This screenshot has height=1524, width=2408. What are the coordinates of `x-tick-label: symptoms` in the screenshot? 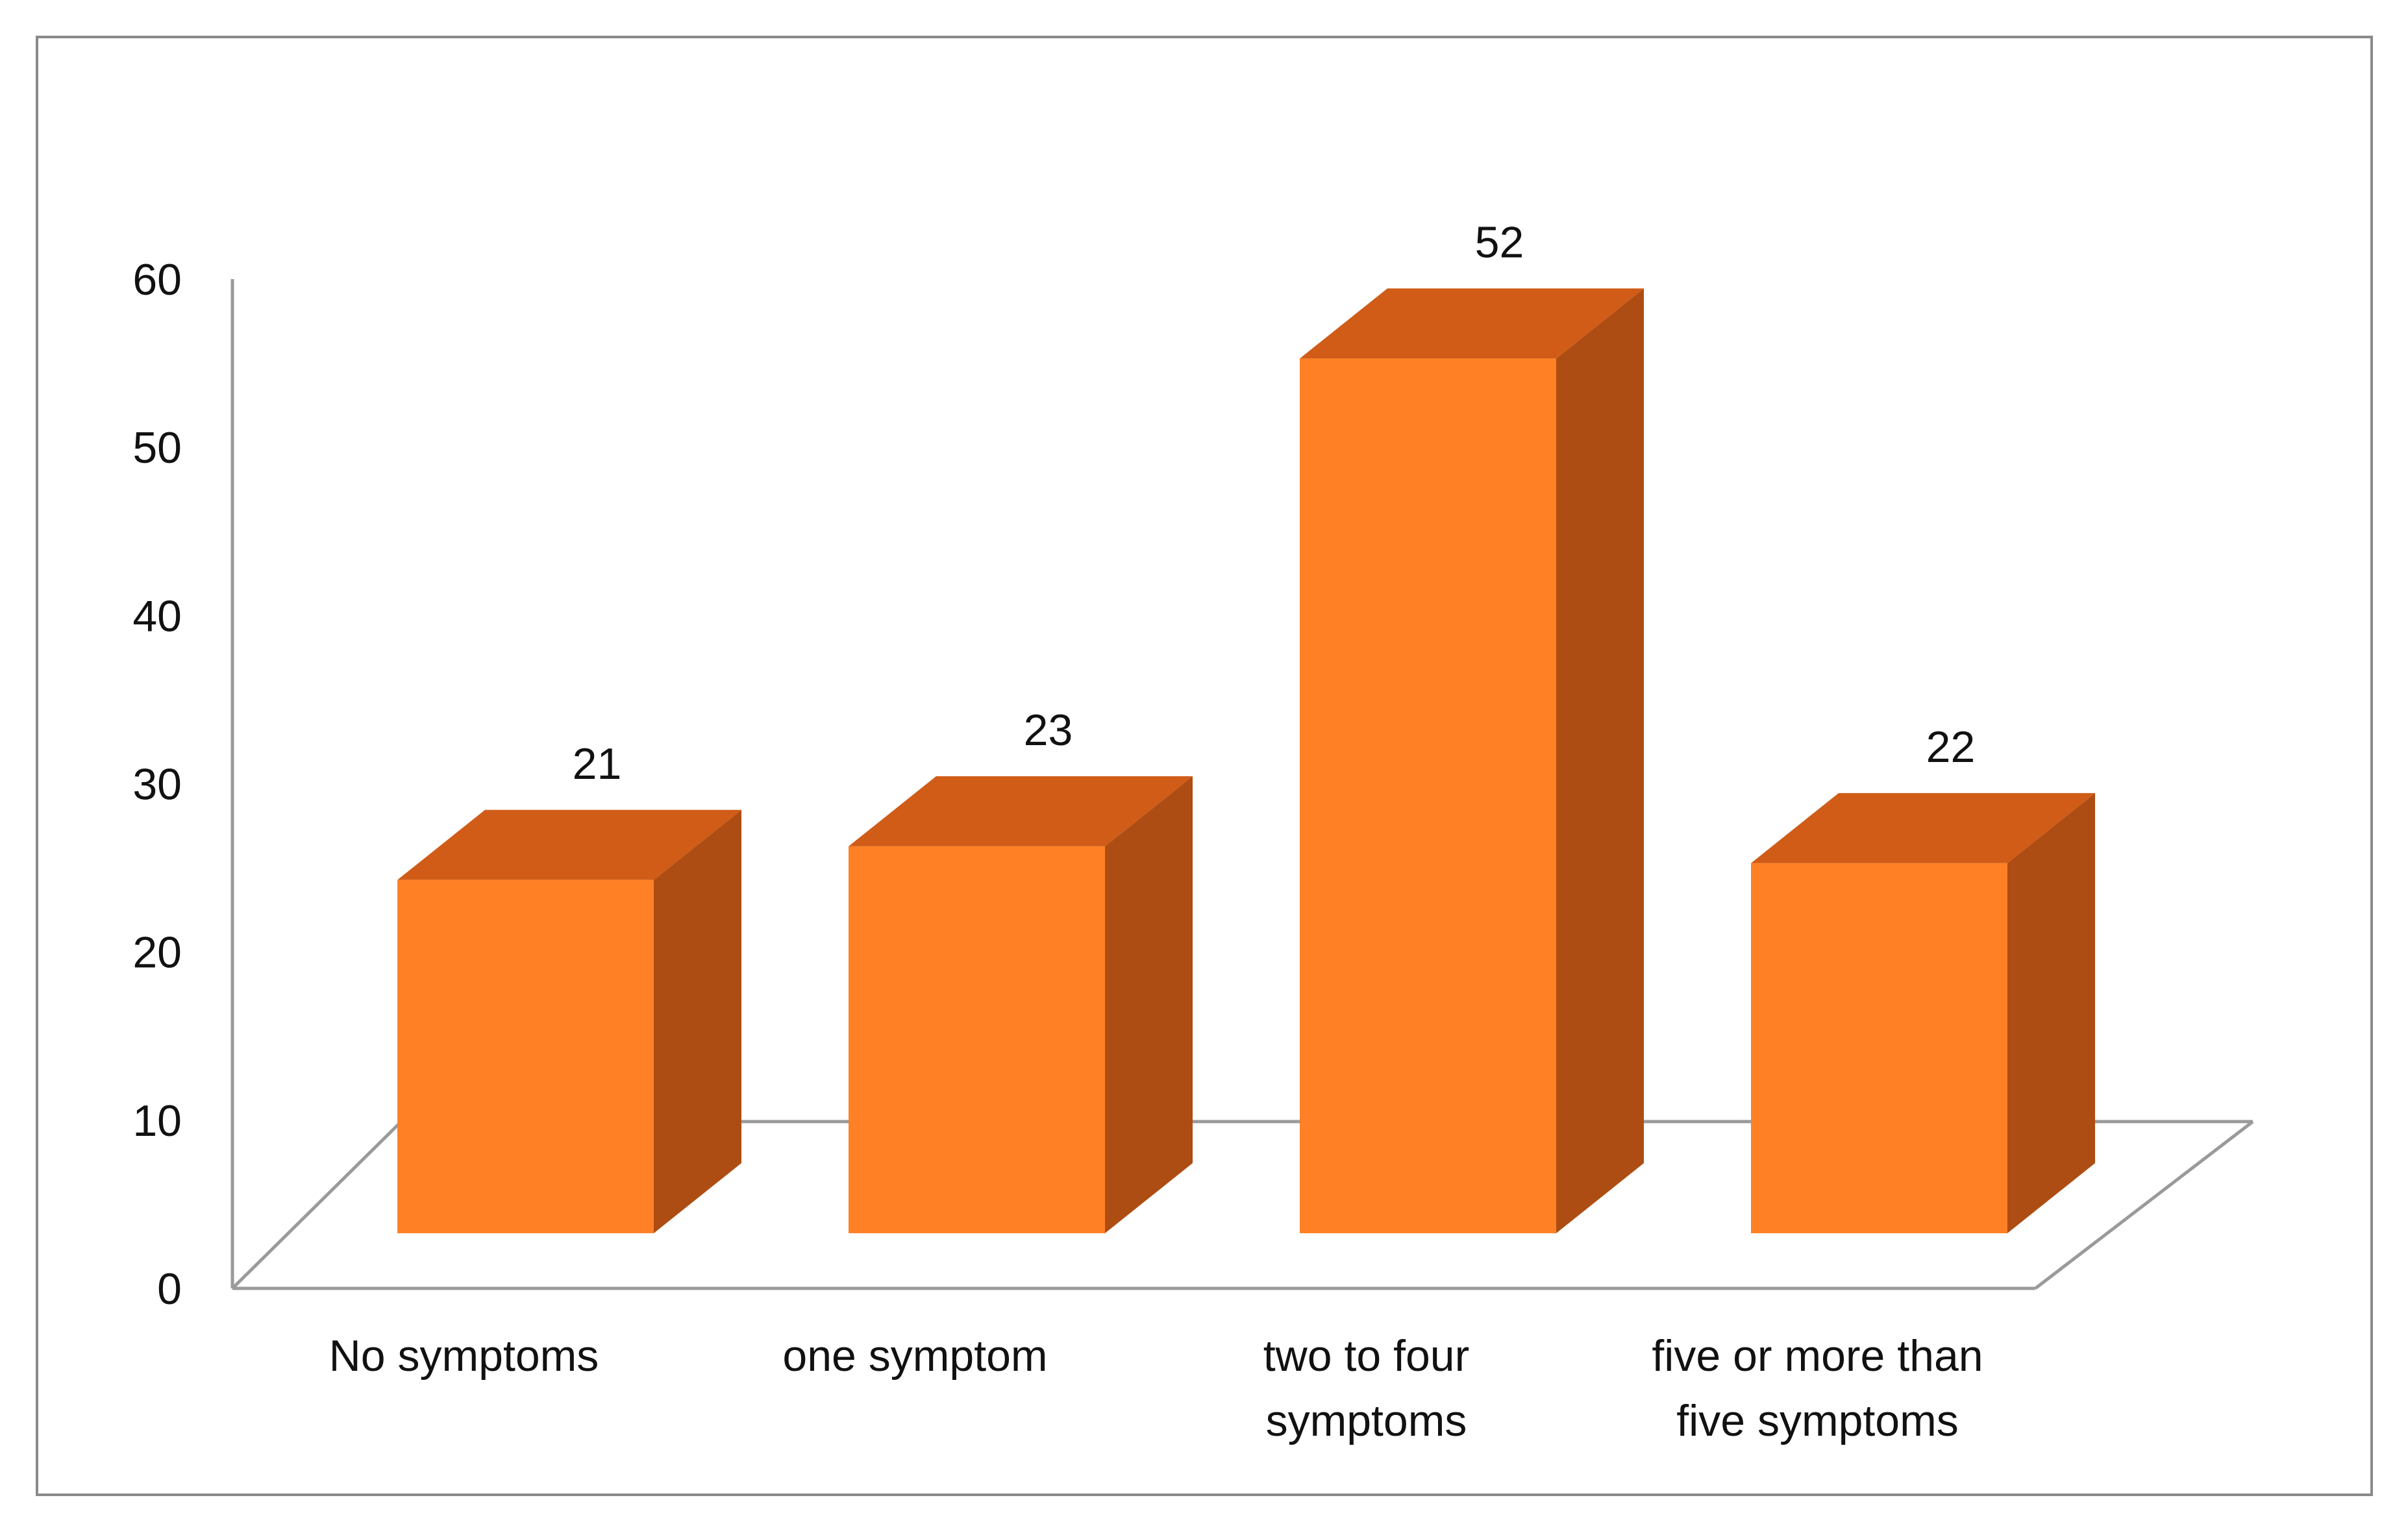 It's located at (1366, 1420).